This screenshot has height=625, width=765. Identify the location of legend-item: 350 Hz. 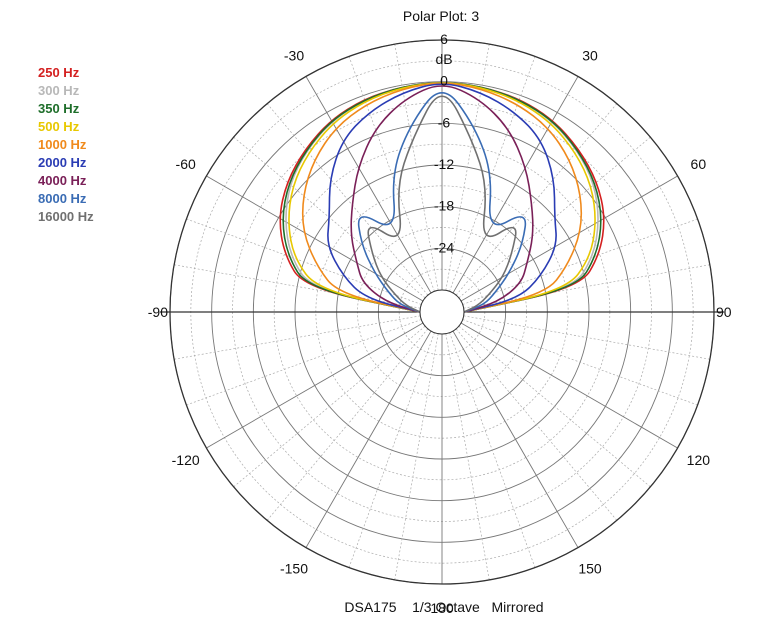
(59, 108).